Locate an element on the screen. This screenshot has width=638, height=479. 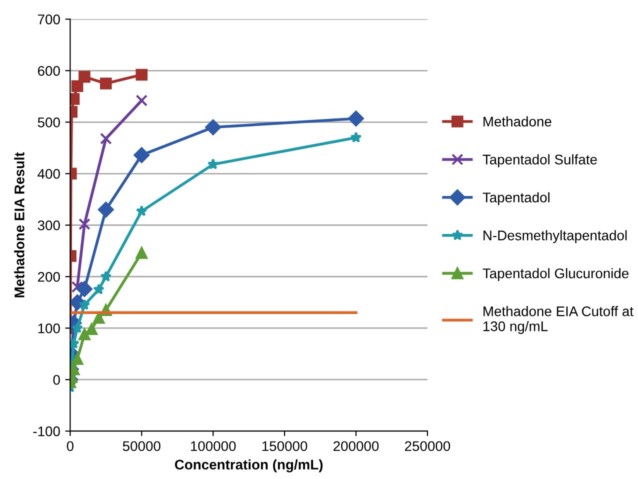
x-axis-title: Concentration (ng/mL) is located at coordinates (248, 465).